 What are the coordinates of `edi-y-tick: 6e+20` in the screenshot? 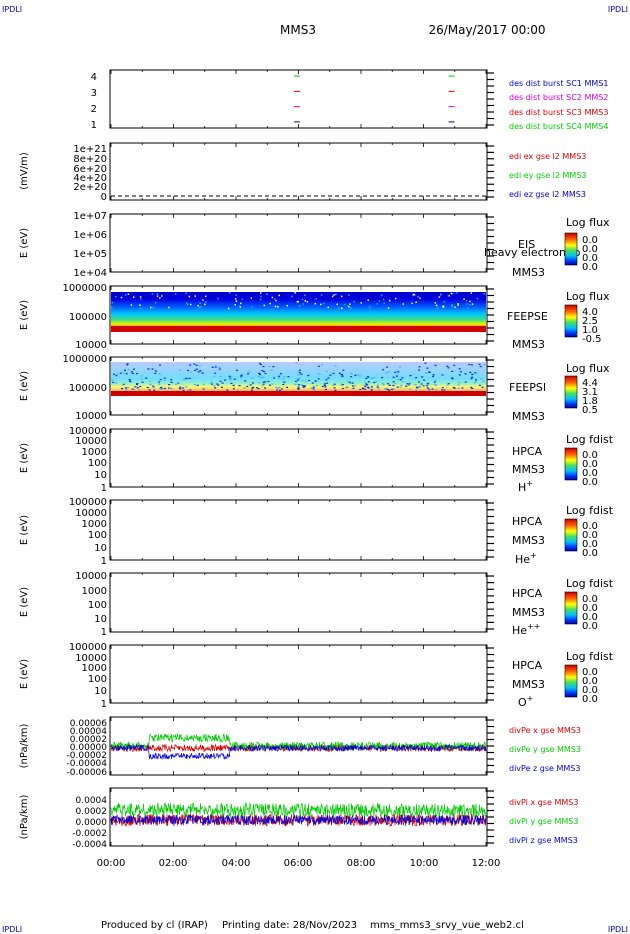 It's located at (90, 169).